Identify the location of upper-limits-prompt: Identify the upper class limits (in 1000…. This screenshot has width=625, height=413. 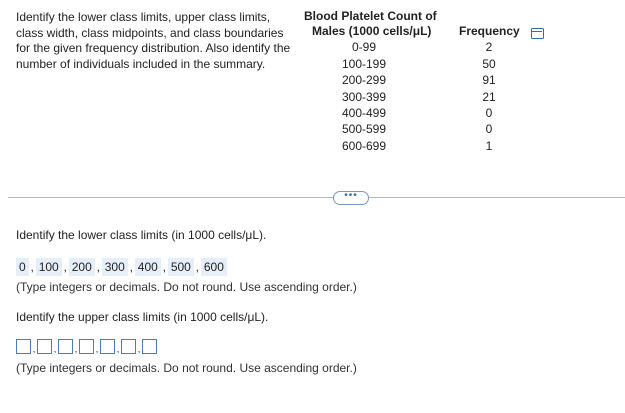
(142, 317).